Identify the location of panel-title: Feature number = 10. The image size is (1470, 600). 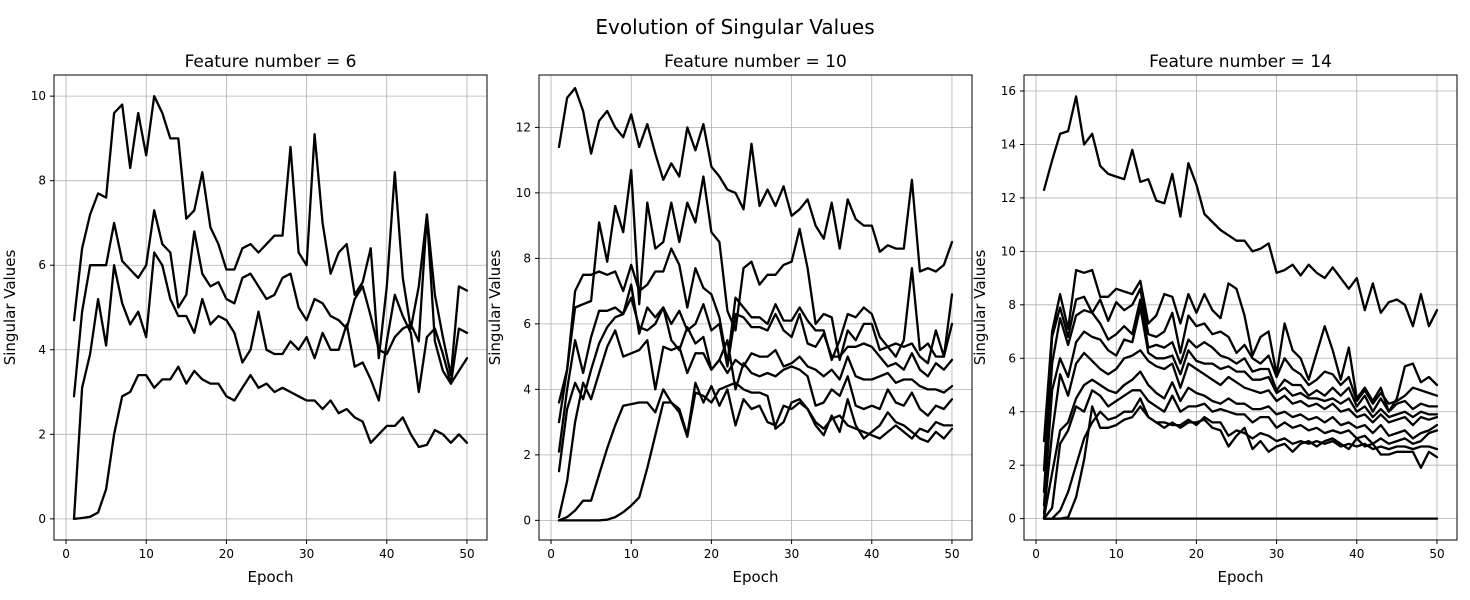
(755, 62).